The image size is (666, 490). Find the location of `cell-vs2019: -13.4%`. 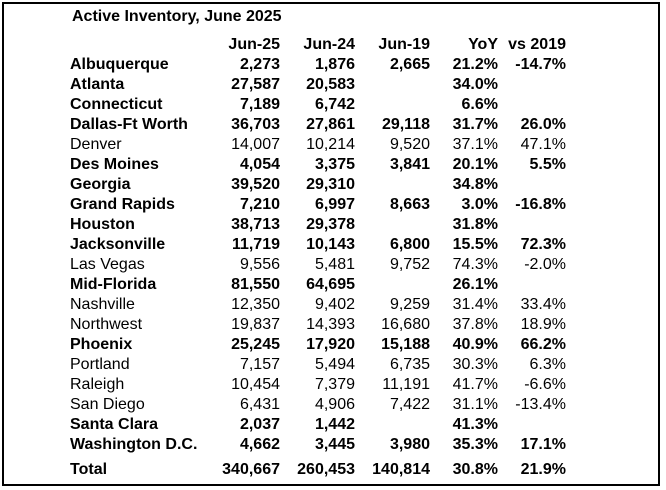

cell-vs2019: -13.4% is located at coordinates (540, 404).